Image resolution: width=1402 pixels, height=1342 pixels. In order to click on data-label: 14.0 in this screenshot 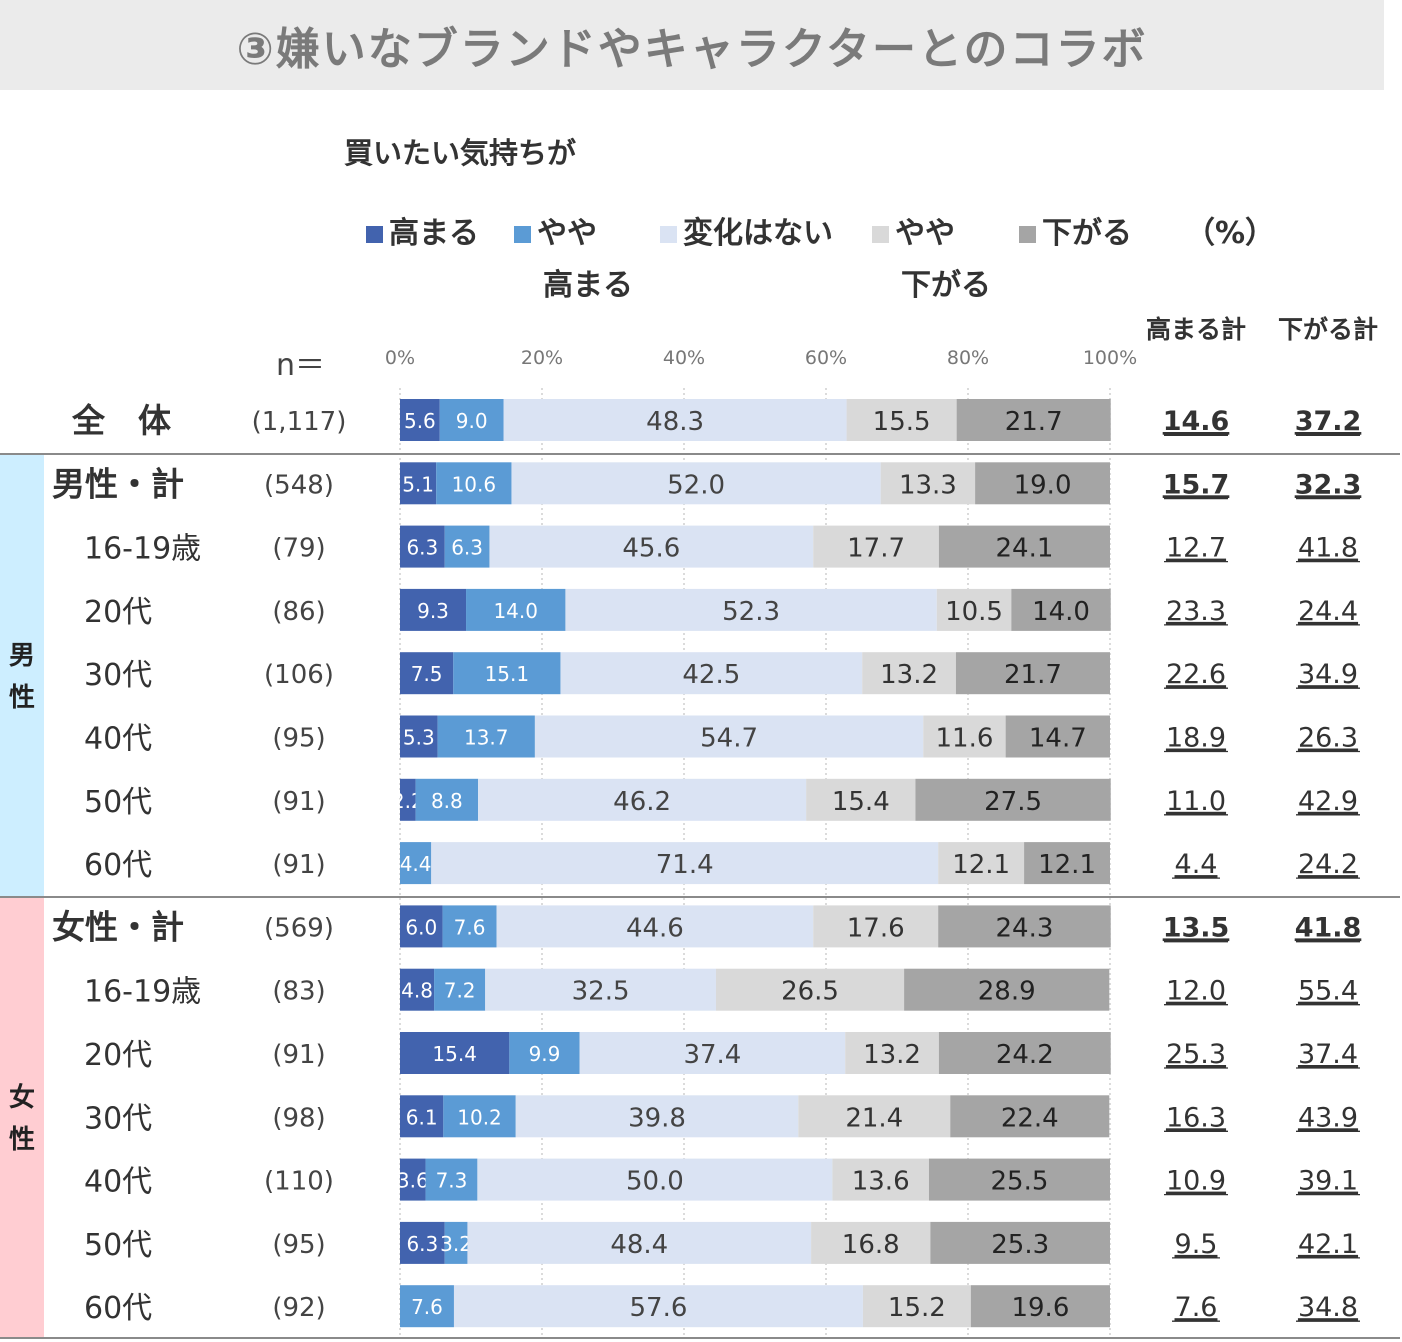, I will do `click(1061, 612)`.